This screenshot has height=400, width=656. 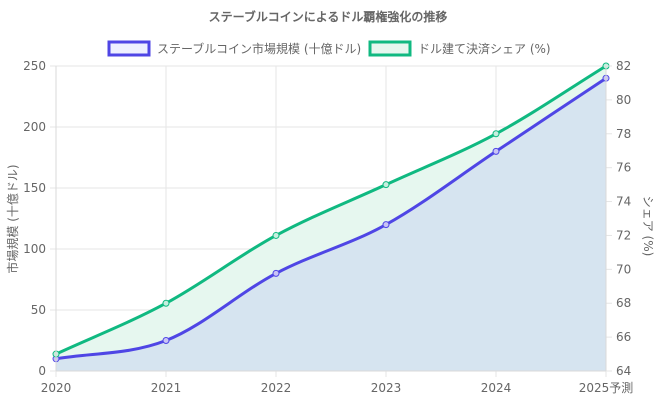 I want to click on y-right-tick-label: 68, so click(x=623, y=303).